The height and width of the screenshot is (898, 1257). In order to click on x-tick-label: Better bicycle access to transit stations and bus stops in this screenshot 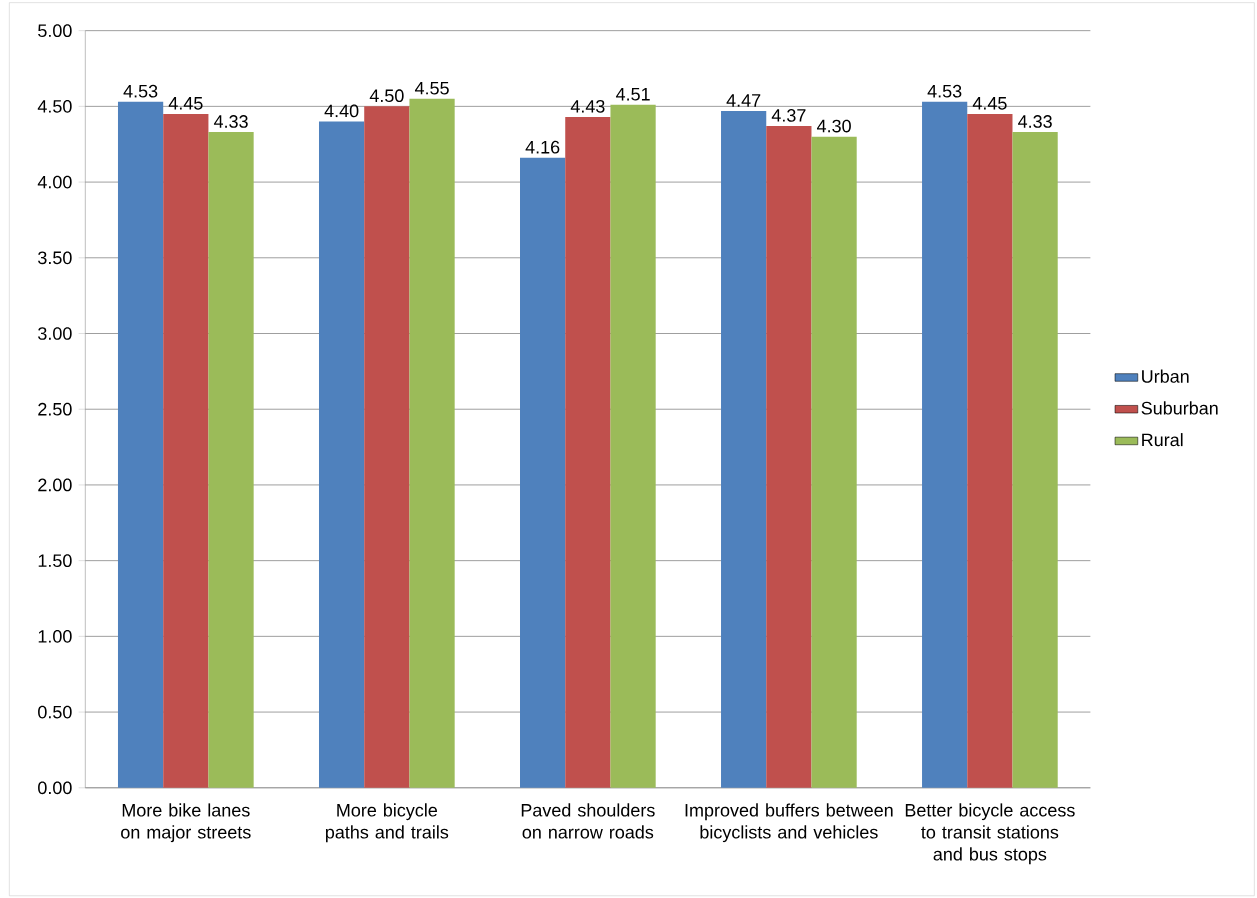, I will do `click(990, 833)`.